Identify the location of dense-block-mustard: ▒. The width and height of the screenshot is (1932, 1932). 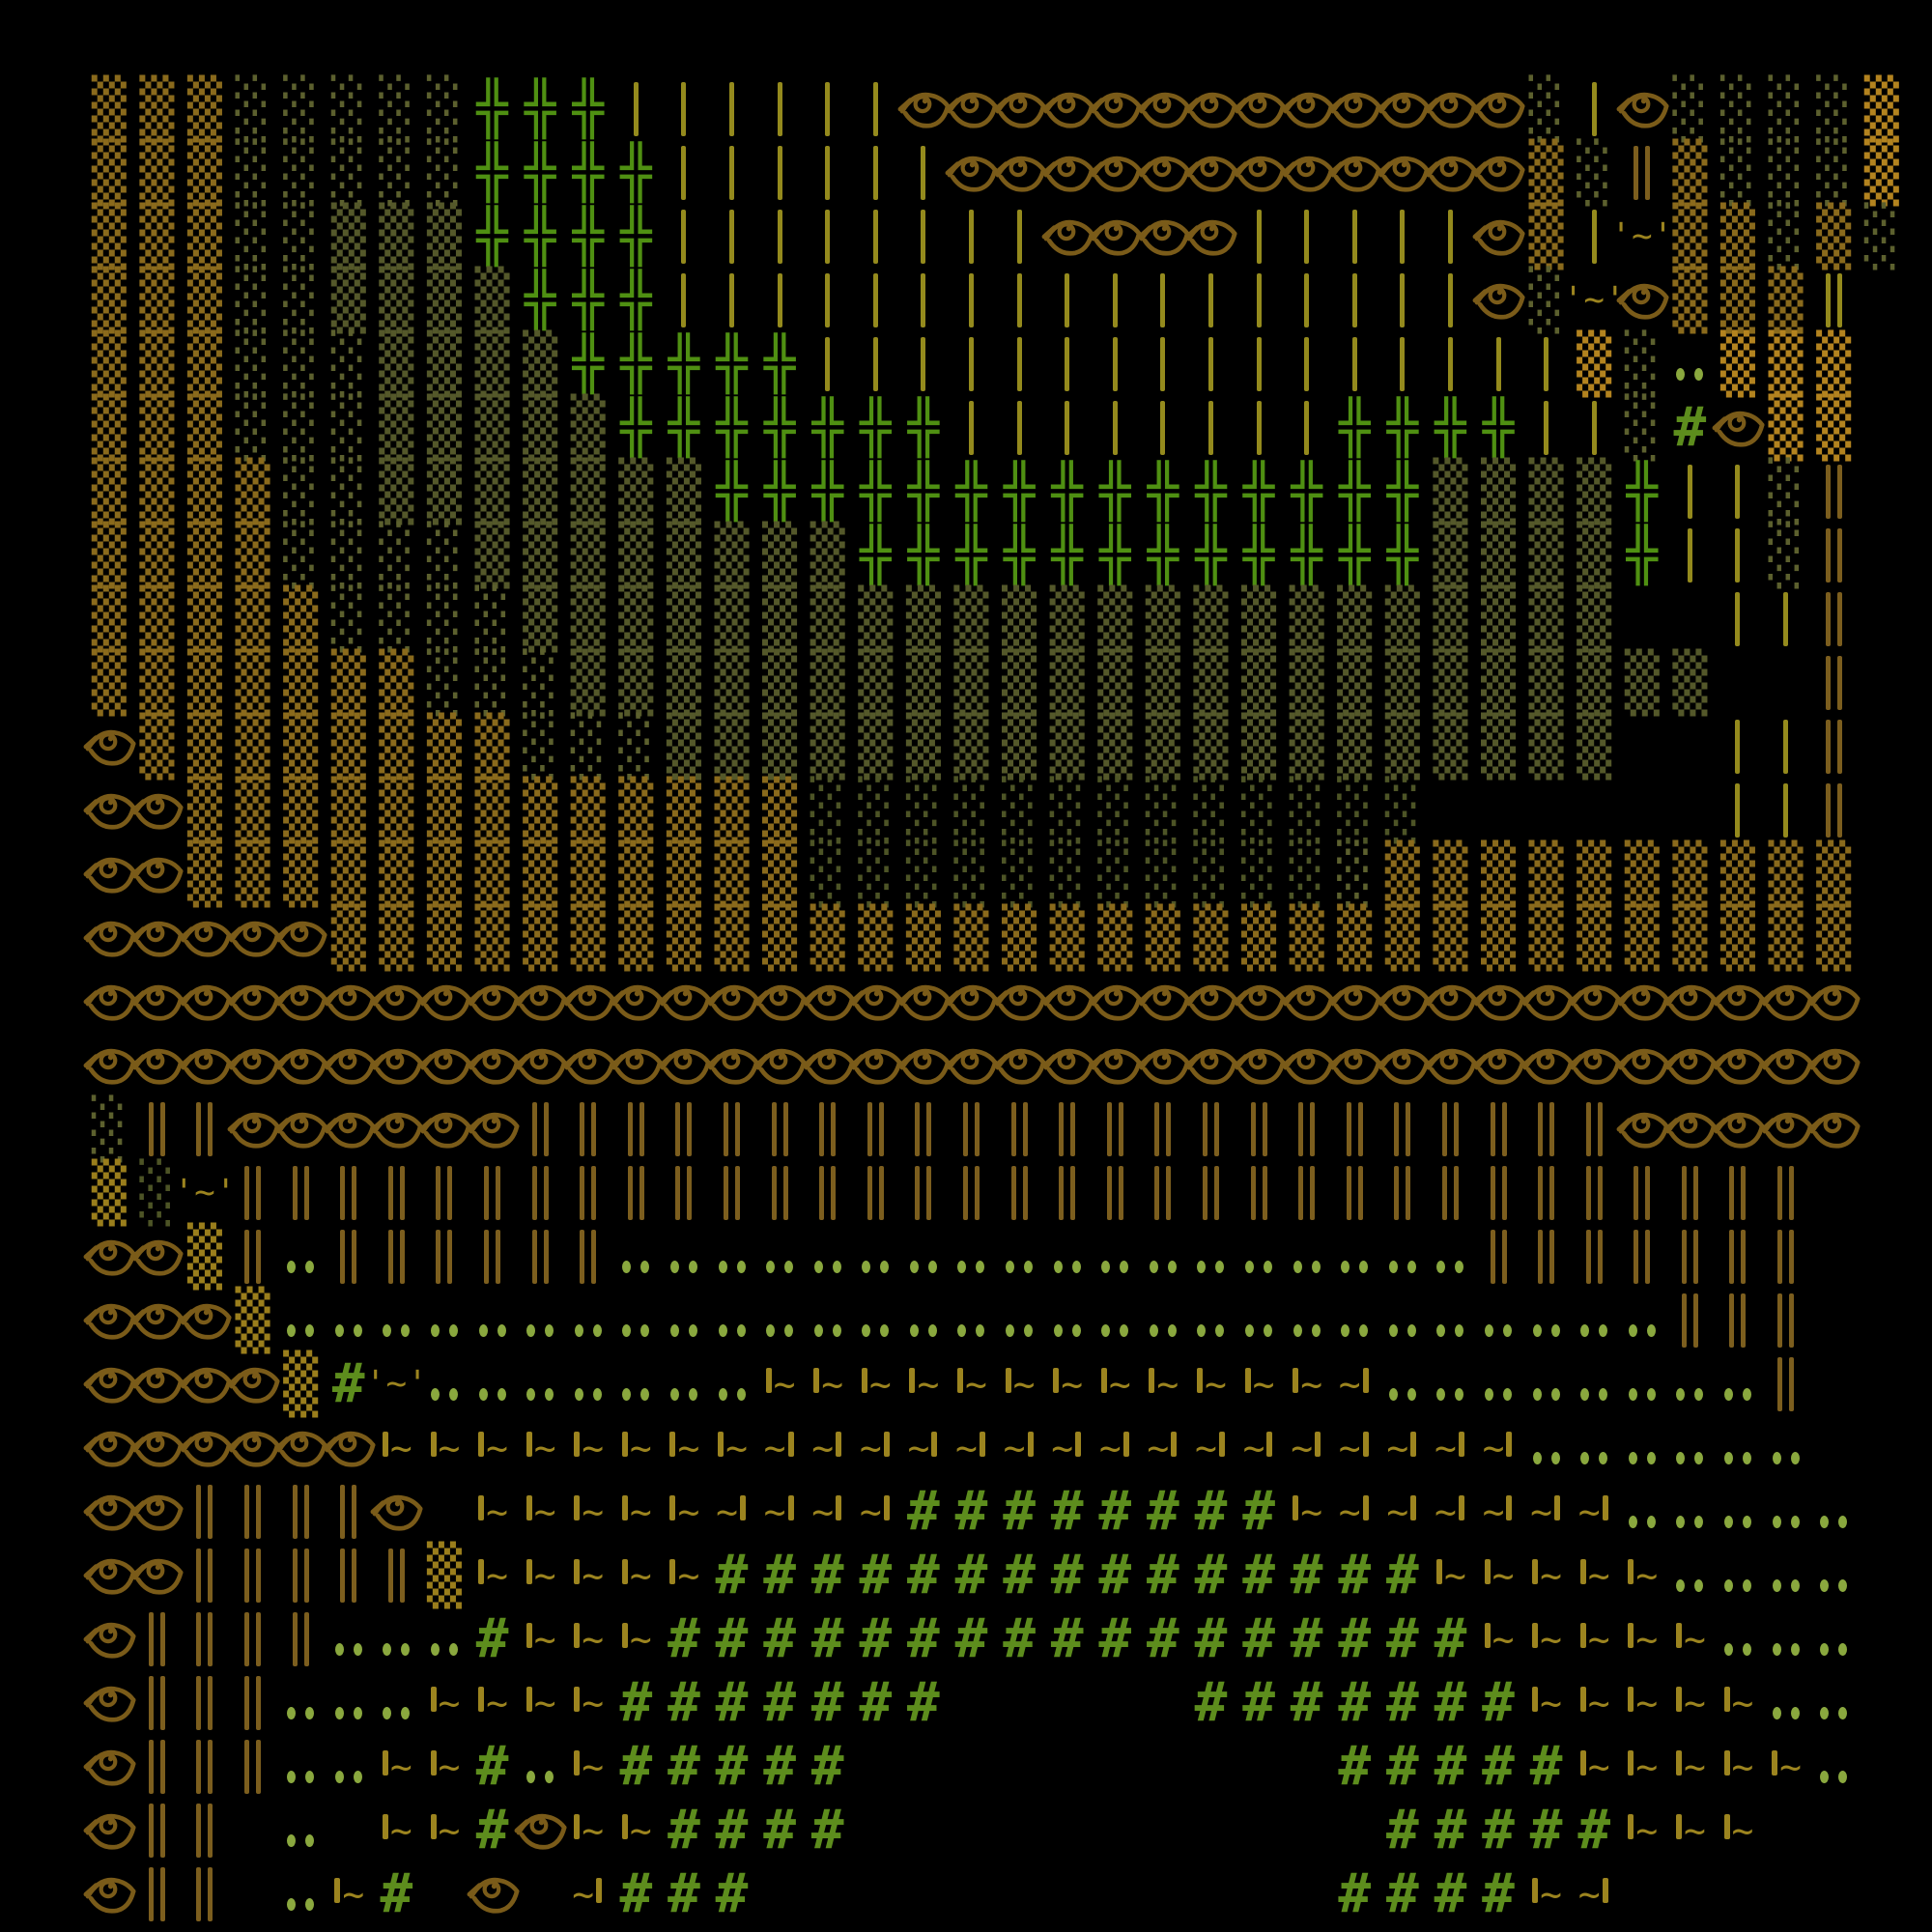
(301, 1384).